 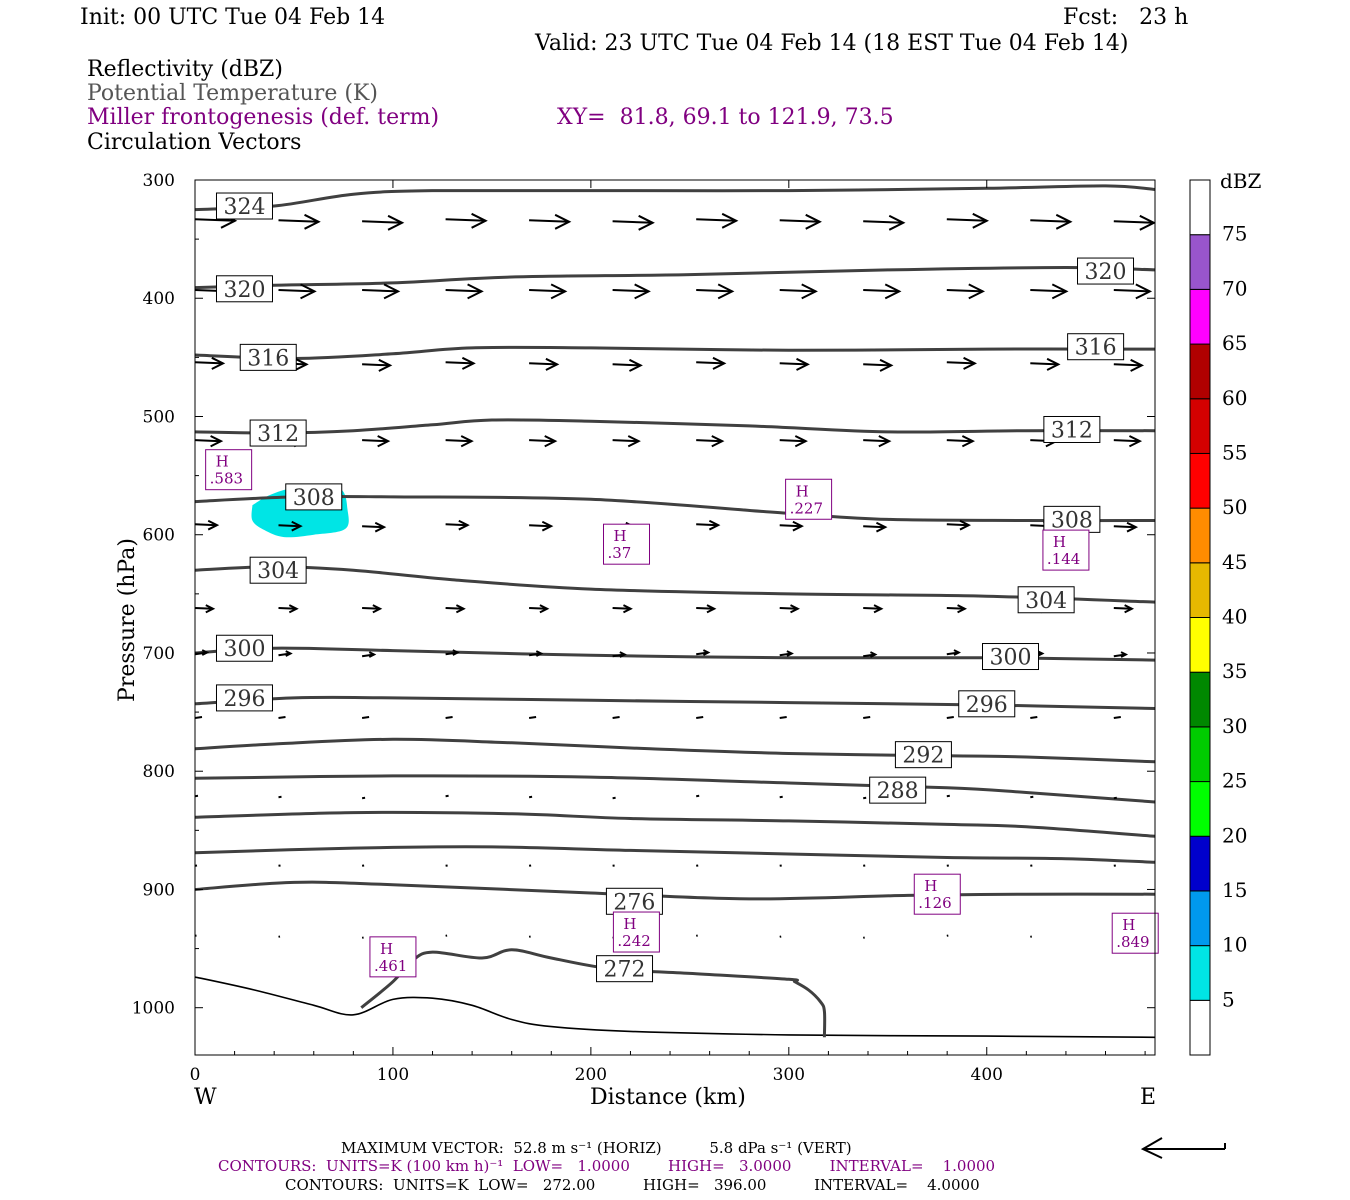 I want to click on contour-label-276: 276, so click(x=634, y=901).